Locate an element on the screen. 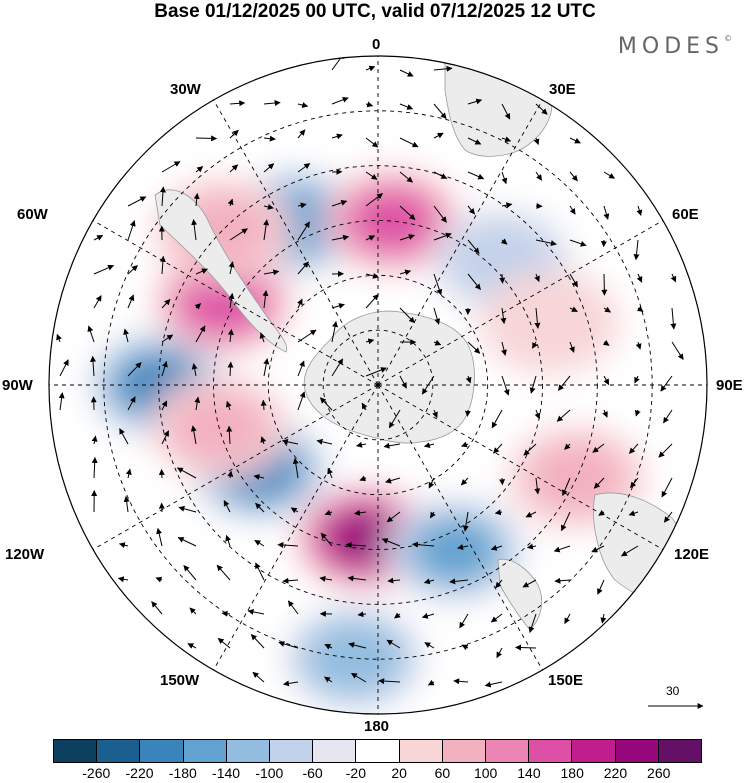 This screenshot has height=783, width=750. brand-name: MODES is located at coordinates (670, 46).